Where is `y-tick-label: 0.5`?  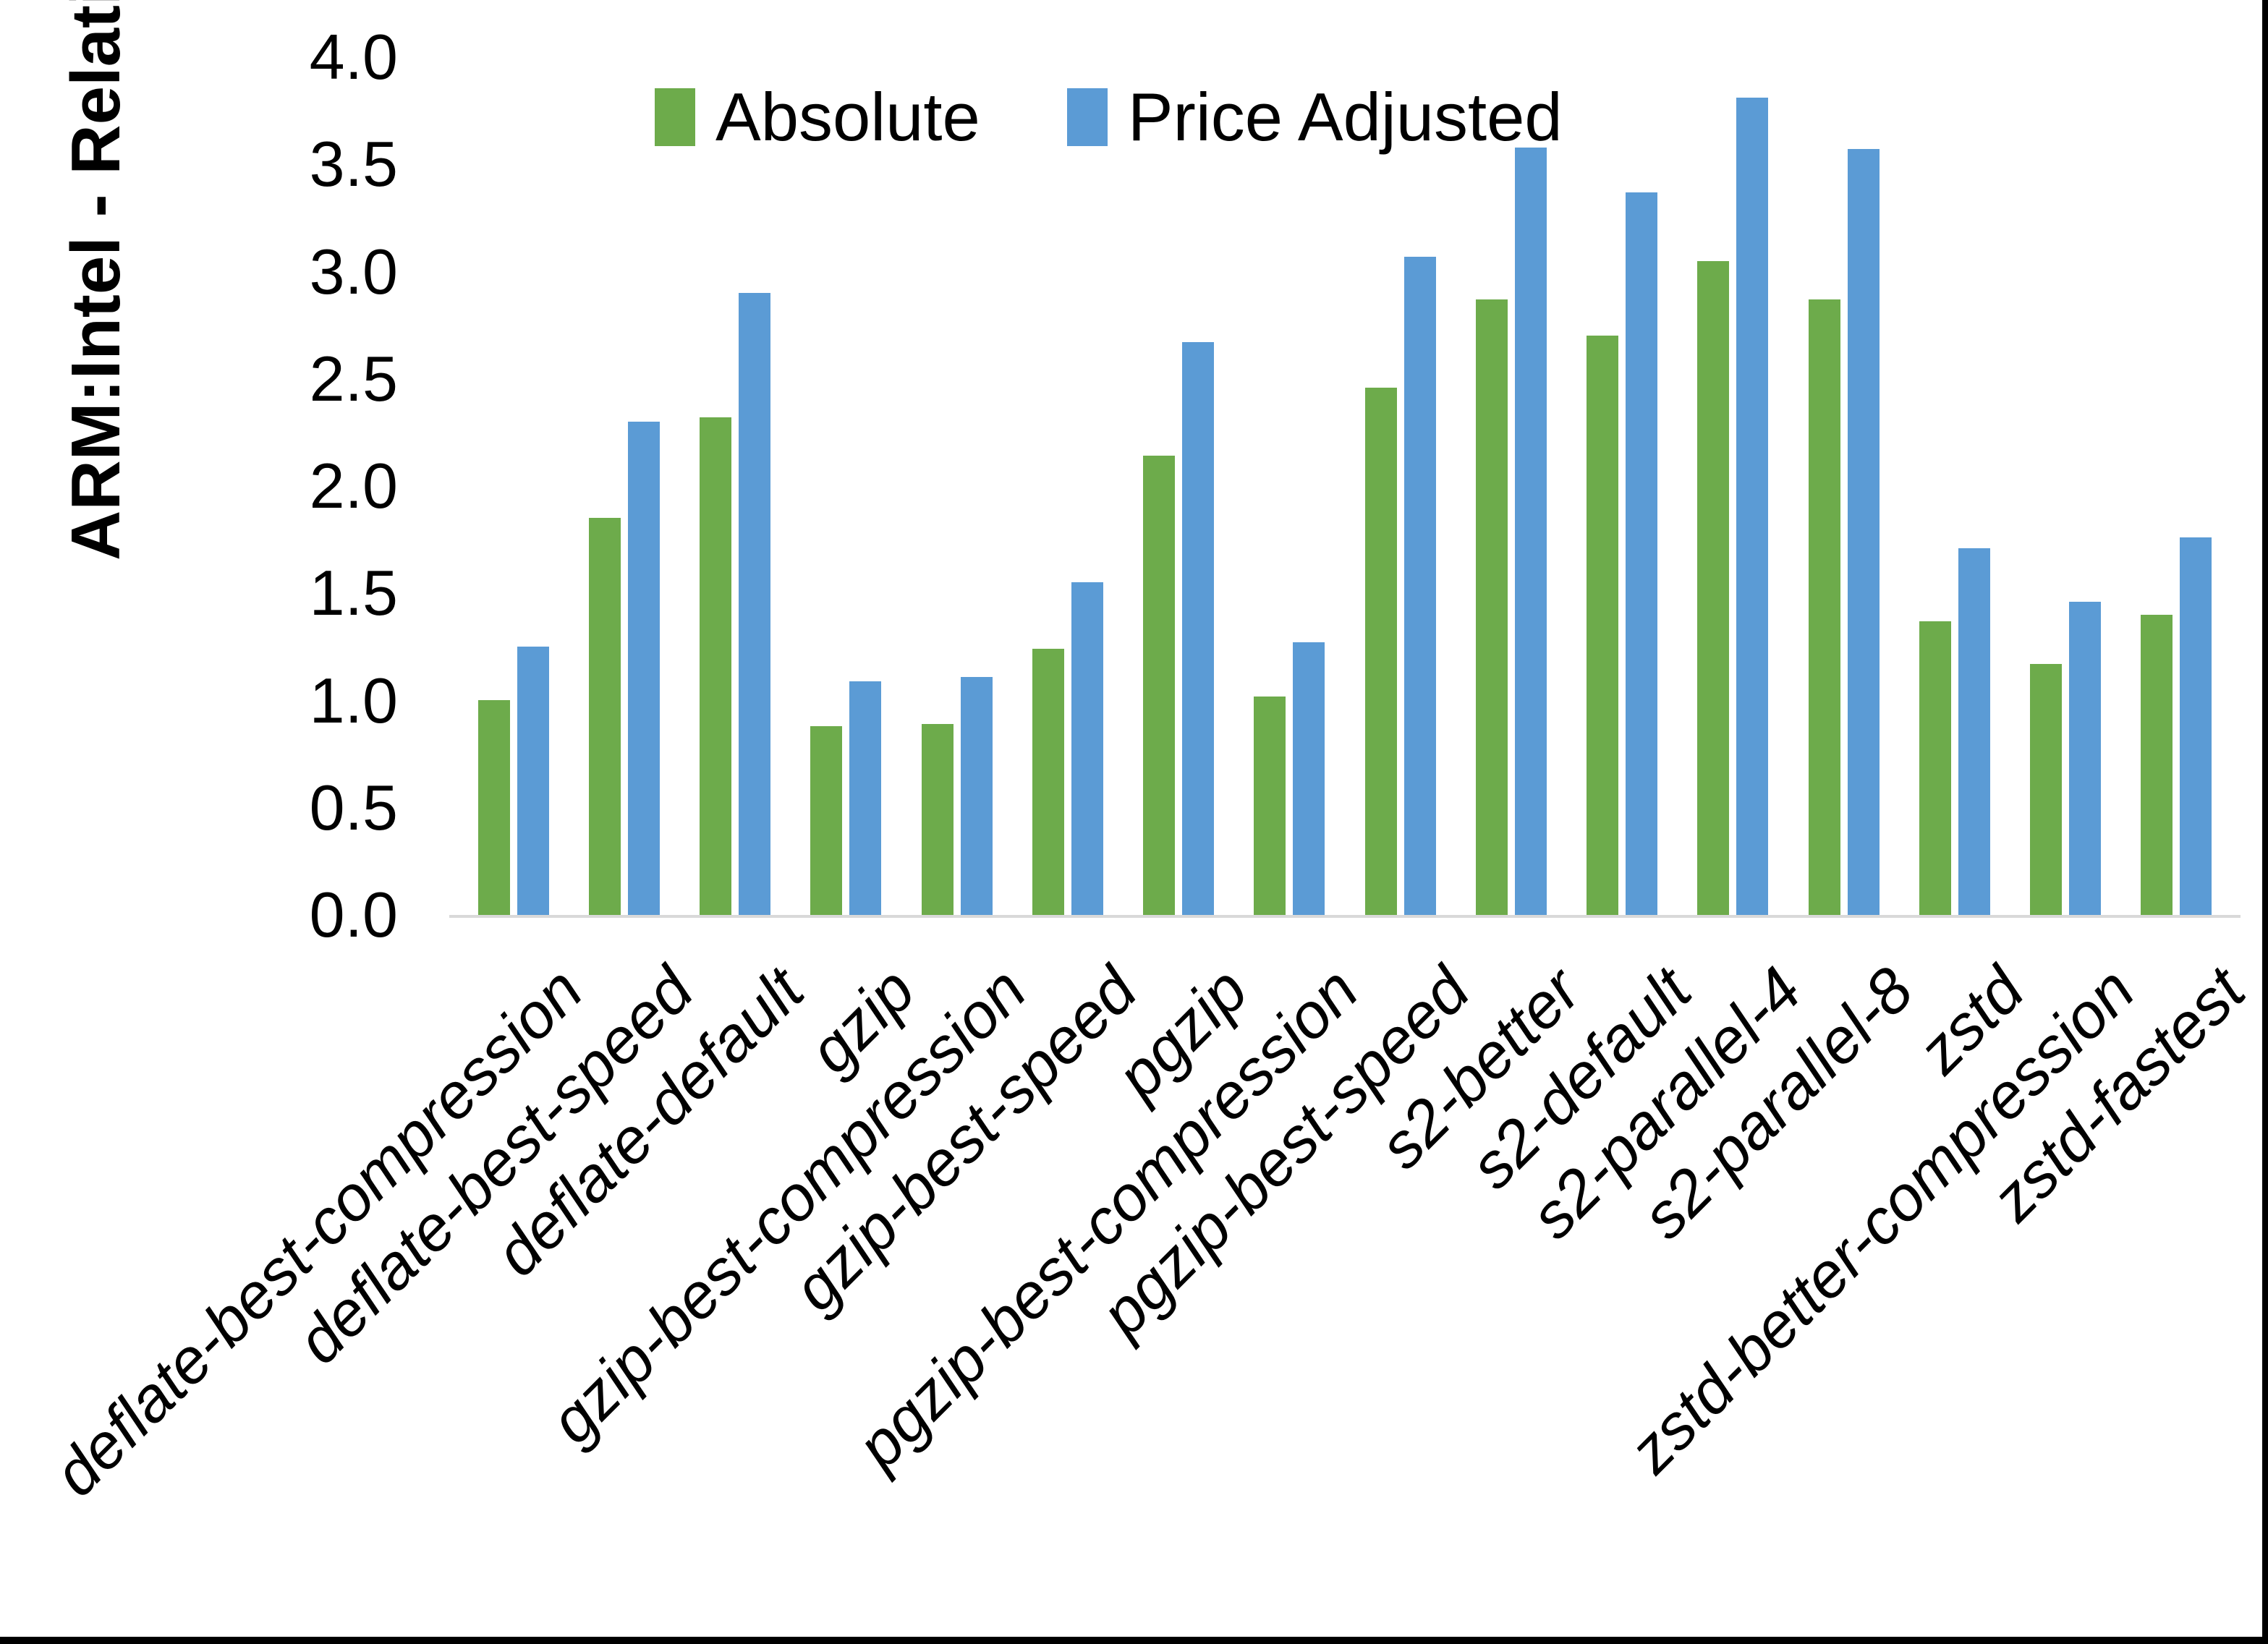
y-tick-label: 0.5 is located at coordinates (353, 807).